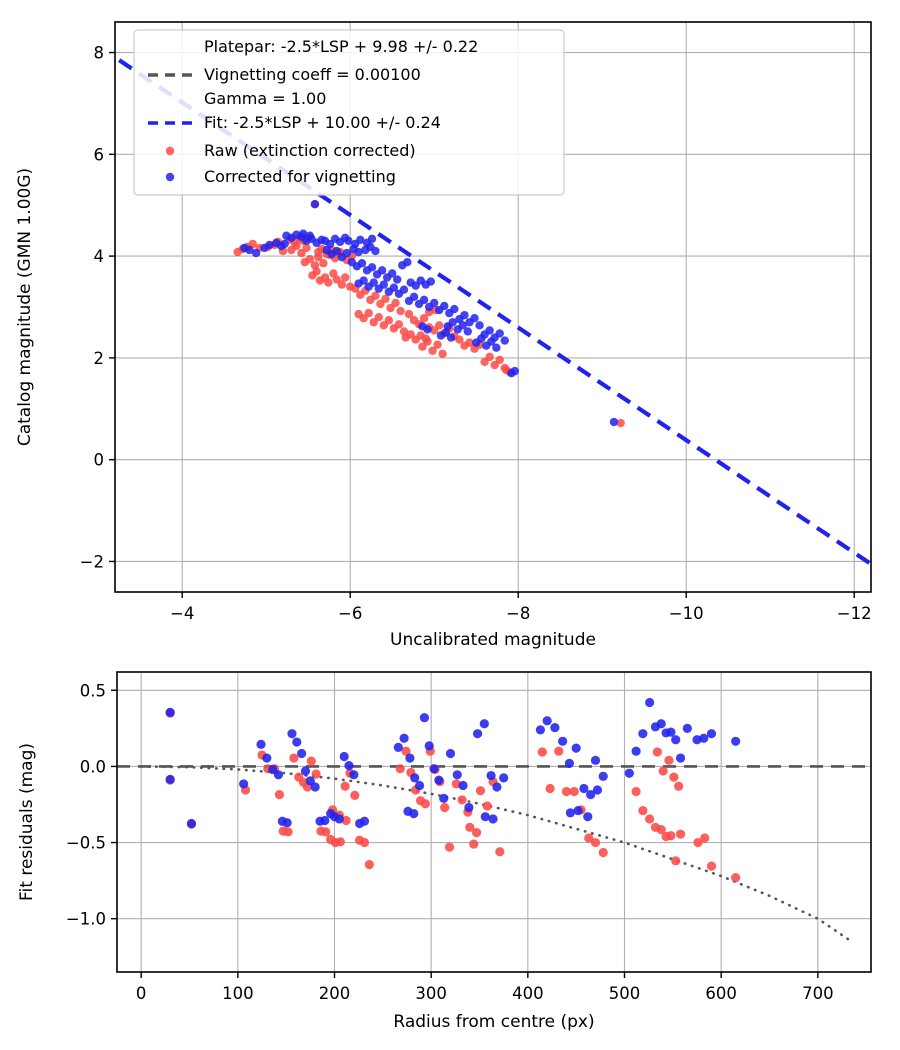 The height and width of the screenshot is (1050, 900). I want to click on x-tick-label: 700, so click(818, 993).